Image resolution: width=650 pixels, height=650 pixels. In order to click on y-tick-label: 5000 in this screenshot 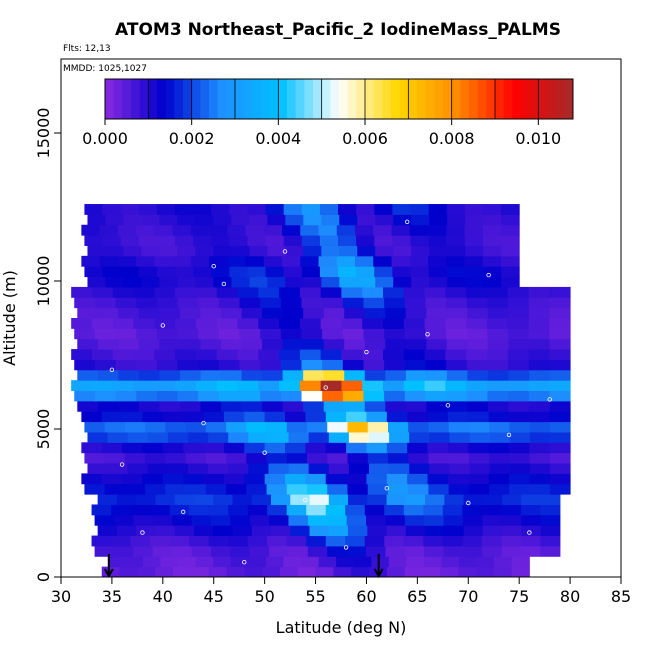, I will do `click(43, 429)`.